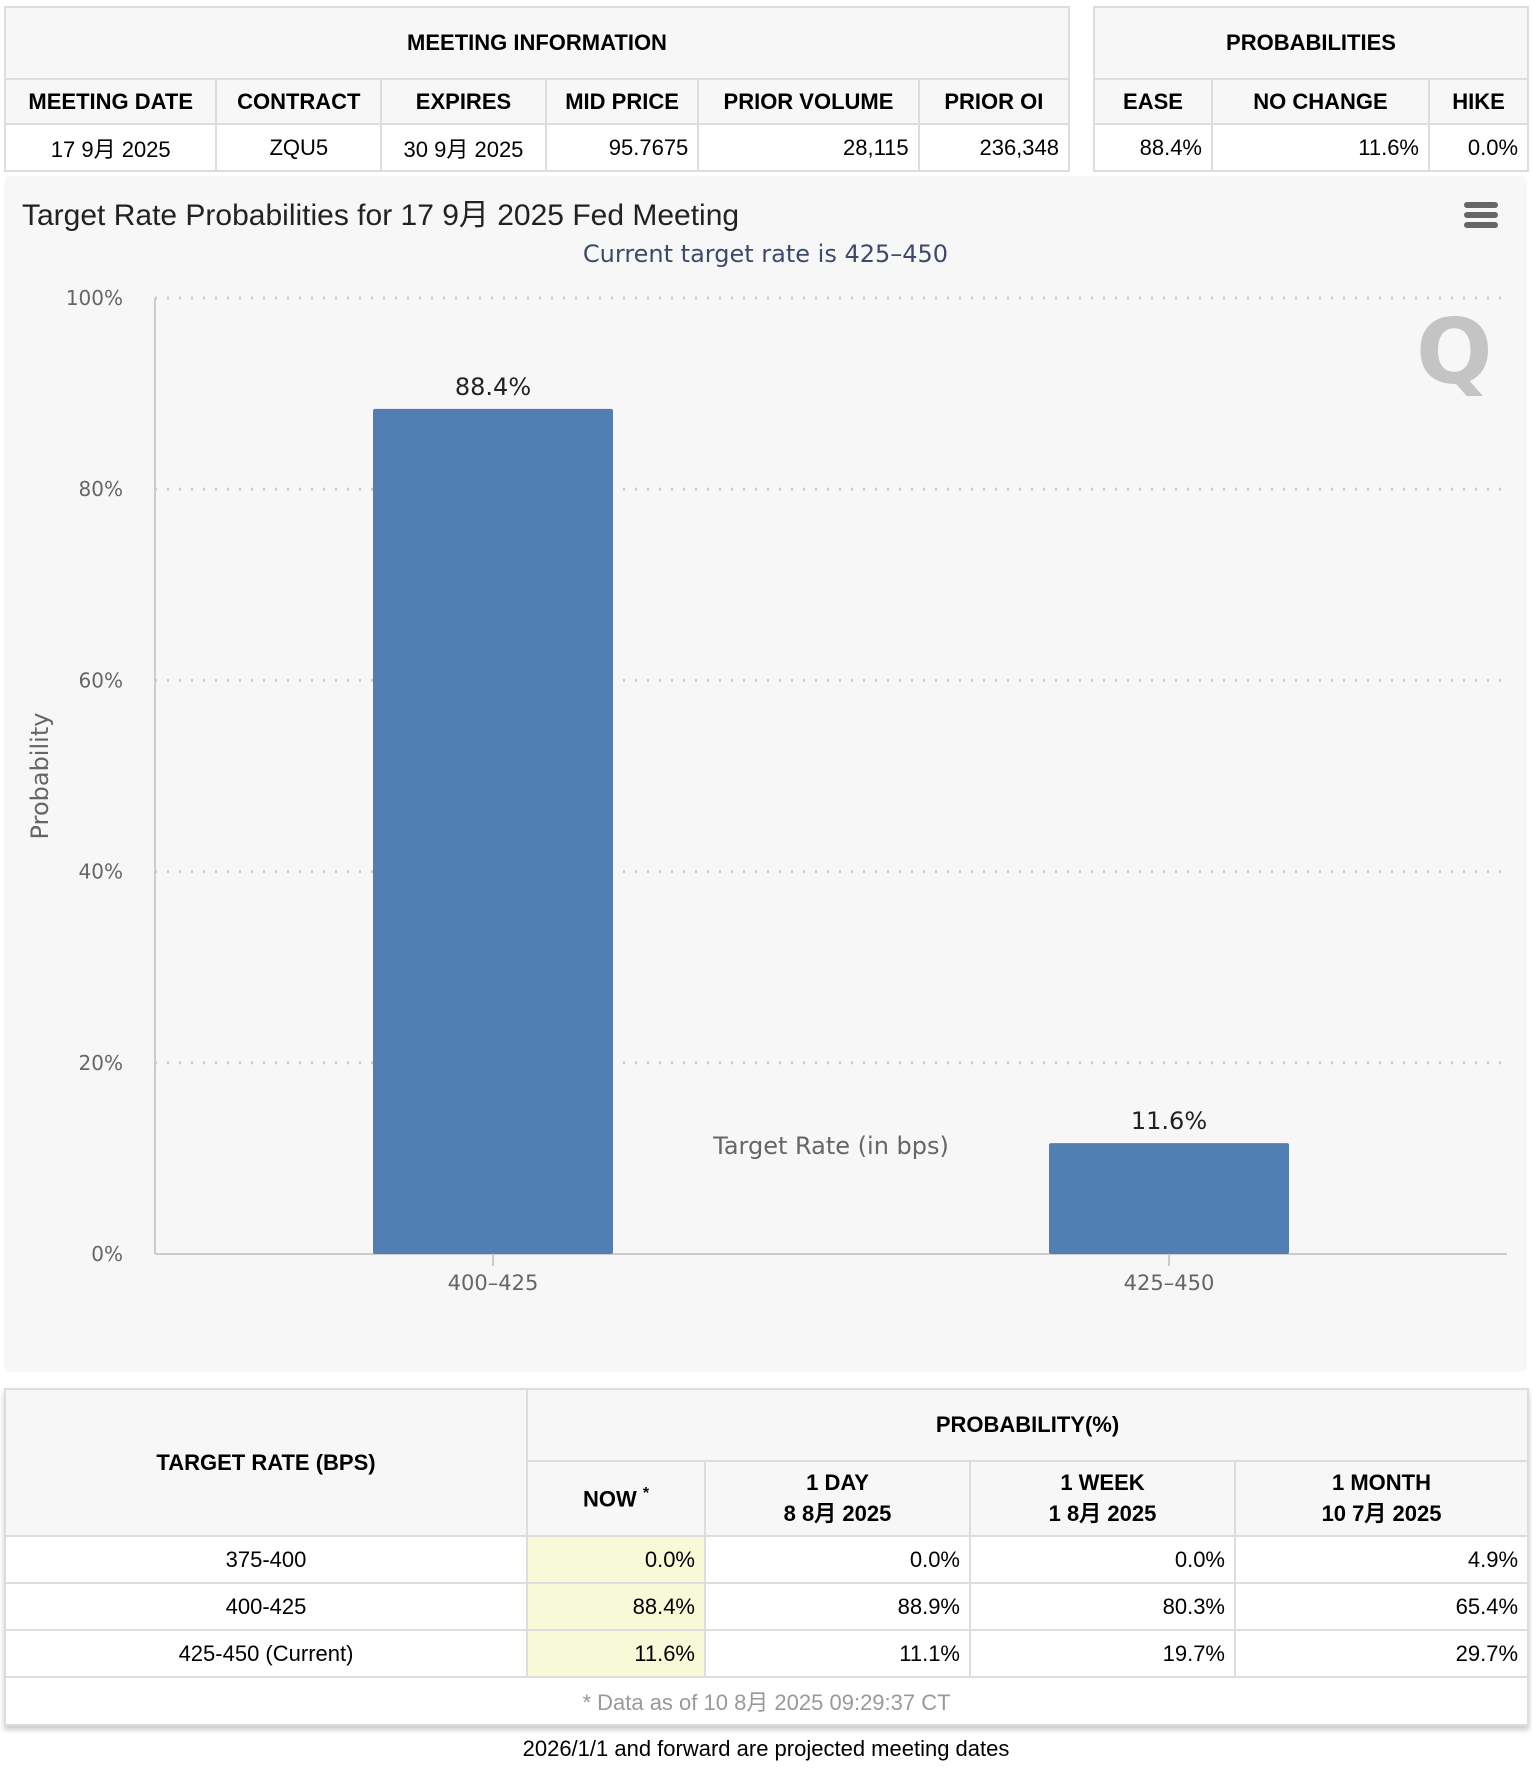 The width and height of the screenshot is (1532, 1774). I want to click on header-target-rate: TARGET RATE (BPS), so click(266, 1462).